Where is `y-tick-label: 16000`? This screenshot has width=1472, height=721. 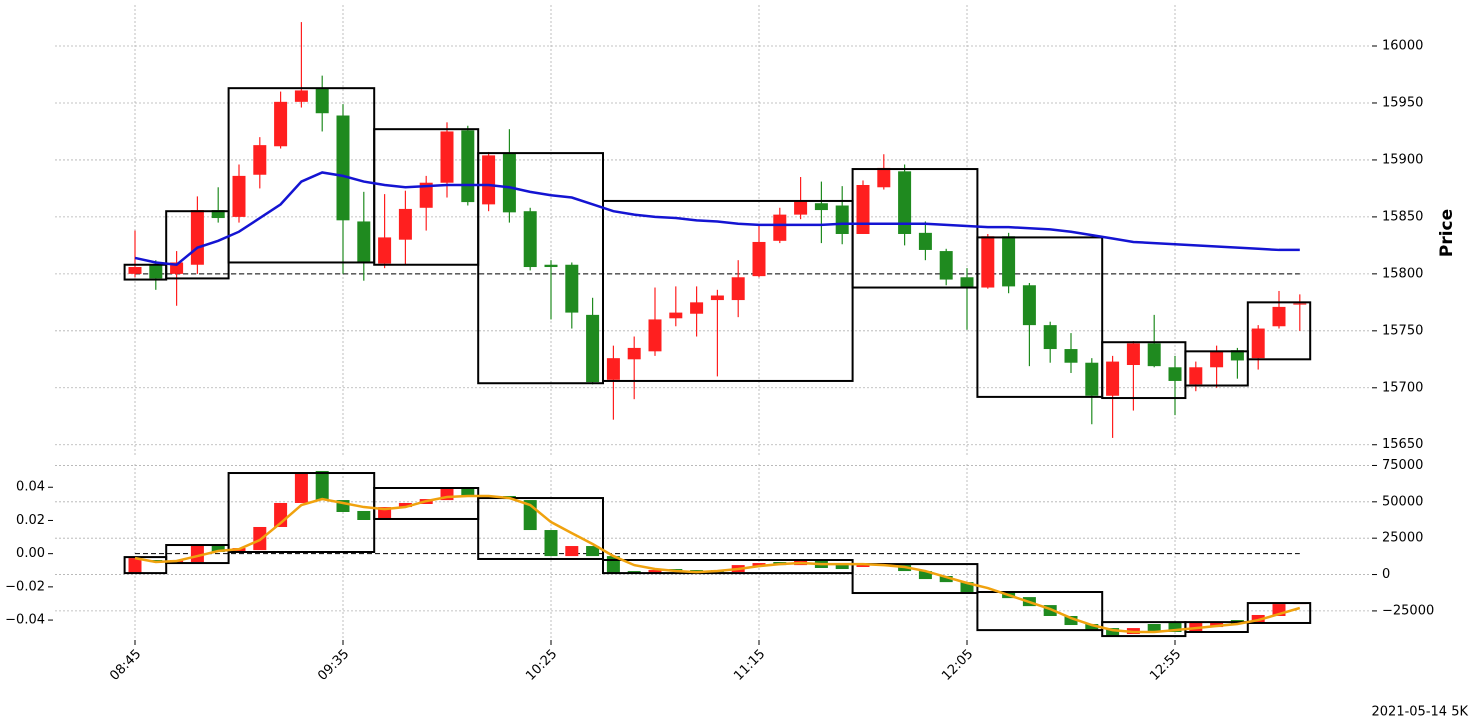
y-tick-label: 16000 is located at coordinates (1402, 46).